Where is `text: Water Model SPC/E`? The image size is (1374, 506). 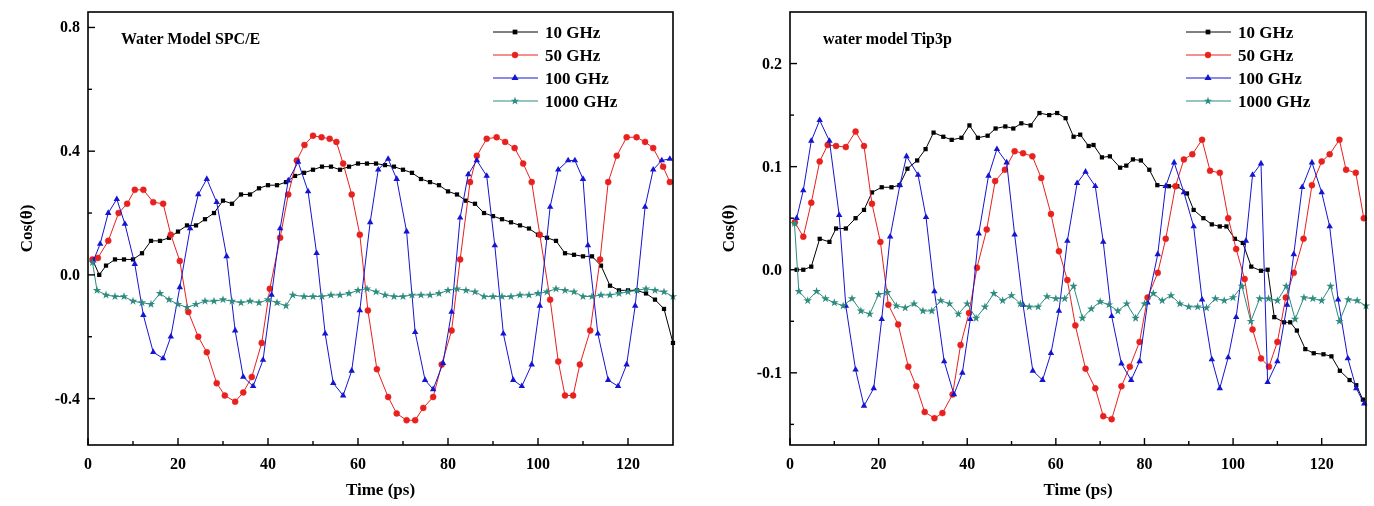 text: Water Model SPC/E is located at coordinates (191, 38).